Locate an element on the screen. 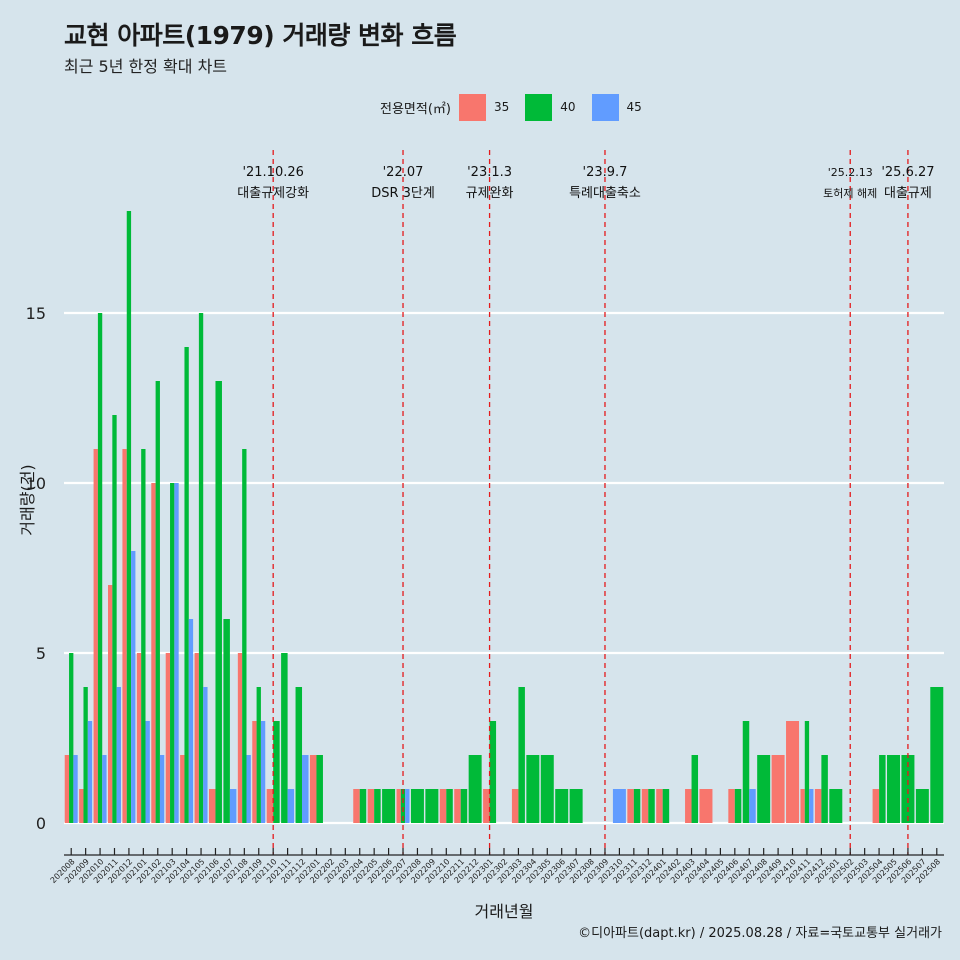 The image size is (960, 960). event-date-label: '25.6.27 is located at coordinates (907, 172).